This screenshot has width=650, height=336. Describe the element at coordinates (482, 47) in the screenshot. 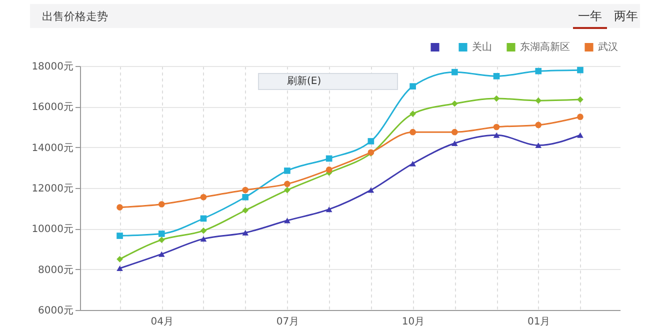

I see `legend-label: 关山` at that location.